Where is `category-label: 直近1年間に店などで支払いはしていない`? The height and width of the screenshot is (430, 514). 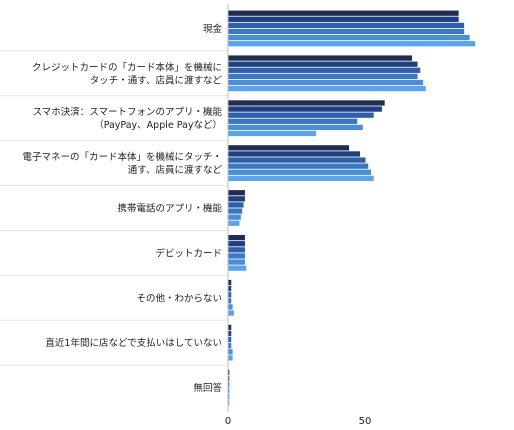
category-label: 直近1年間に店などで支払いはしていない is located at coordinates (133, 343).